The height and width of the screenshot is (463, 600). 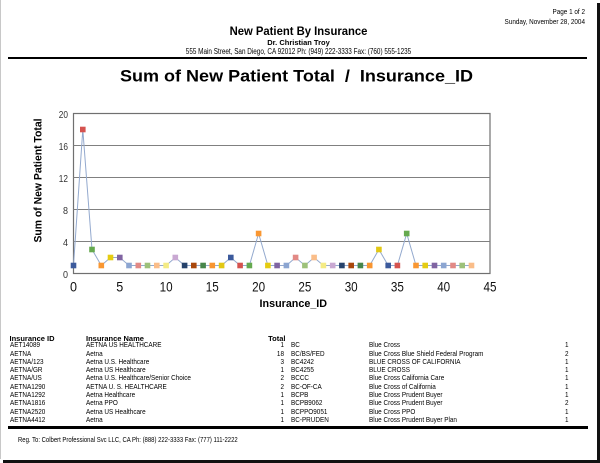 I want to click on svg-text: 8, so click(x=65, y=211).